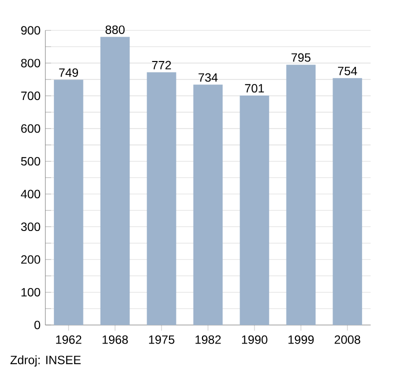  Describe the element at coordinates (30, 30) in the screenshot. I see `y-tick-label: 900` at that location.